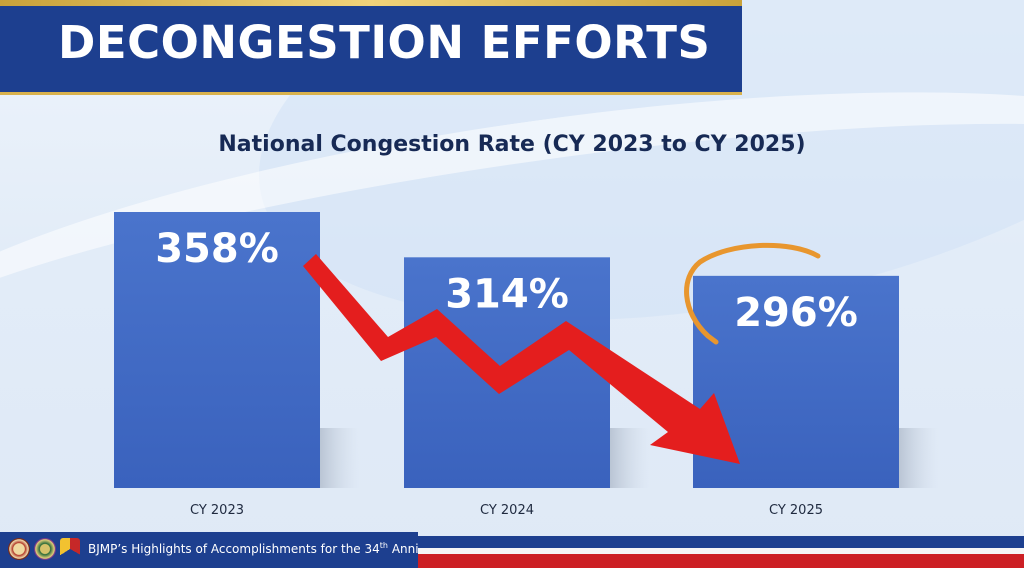  Describe the element at coordinates (45, 549) in the screenshot. I see `bjmp-seal-icon` at that location.